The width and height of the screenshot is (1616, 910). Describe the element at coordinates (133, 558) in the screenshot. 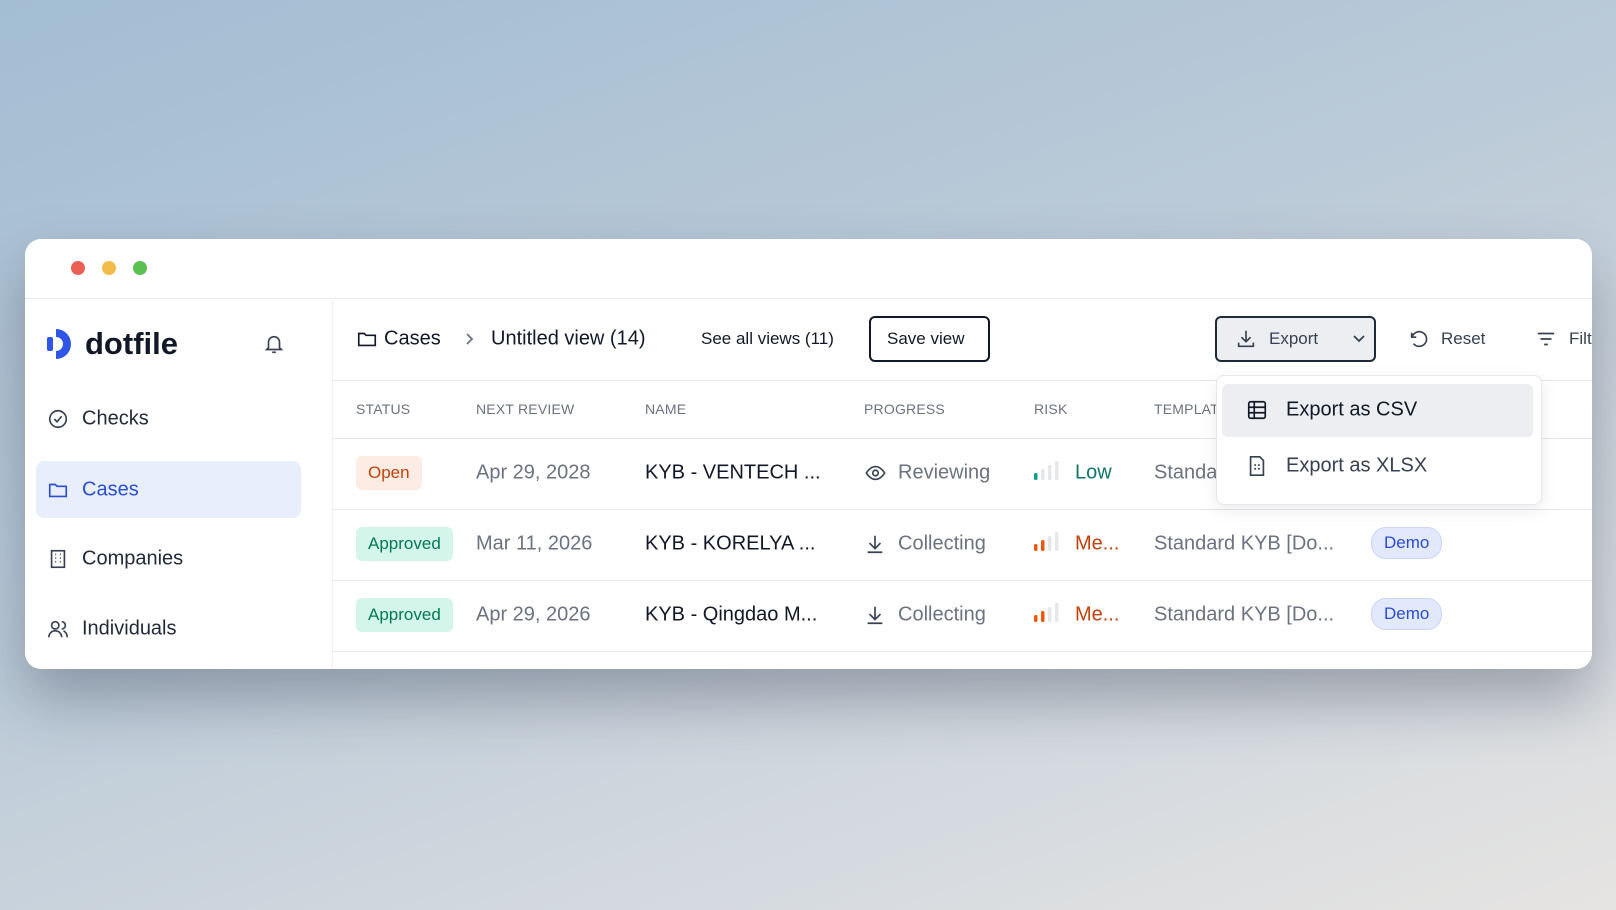

I see `nav-item: Companies` at that location.